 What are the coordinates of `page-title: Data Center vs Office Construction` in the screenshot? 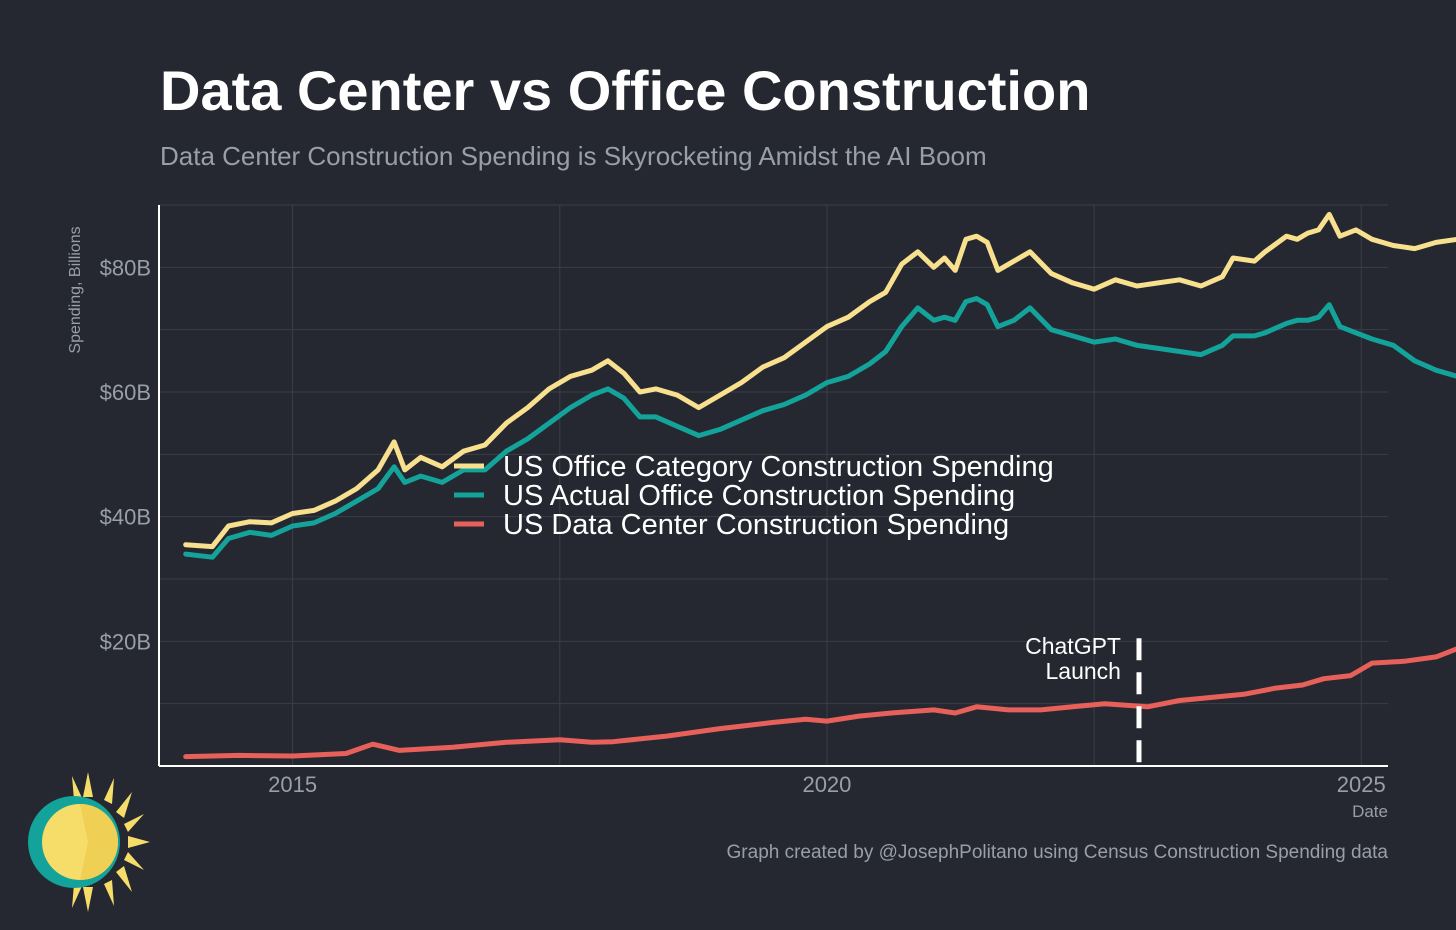 It's located at (625, 90).